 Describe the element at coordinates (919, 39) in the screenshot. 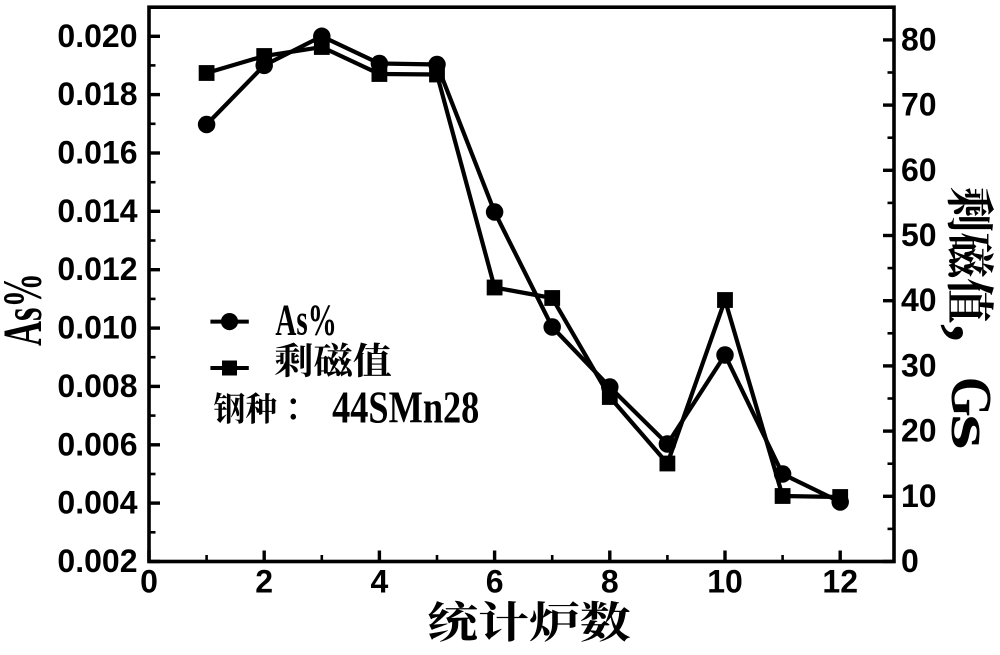

I see `svg-text: 80` at that location.